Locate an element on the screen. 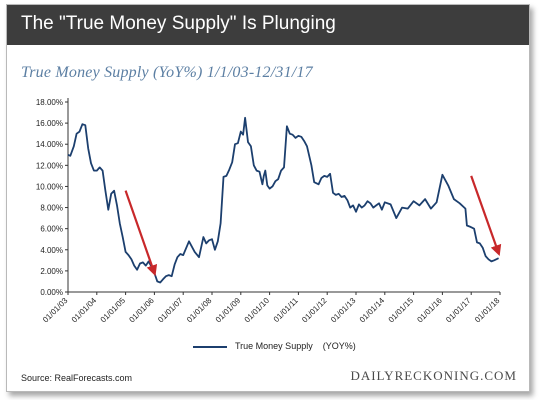 This screenshot has height=400, width=540. x-tick-label: 01/01/11 is located at coordinates (286, 310).